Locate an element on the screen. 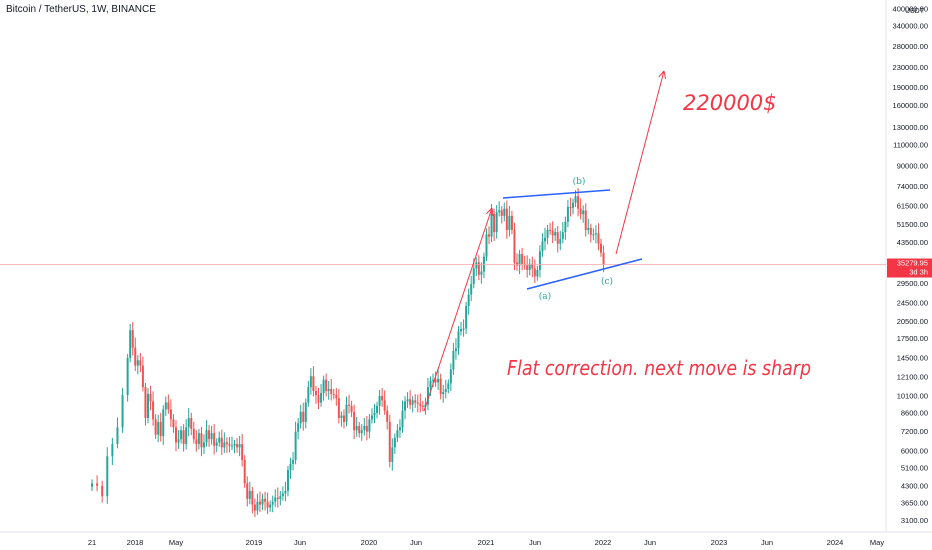 The width and height of the screenshot is (932, 550). target-arrow is located at coordinates (640, 162).